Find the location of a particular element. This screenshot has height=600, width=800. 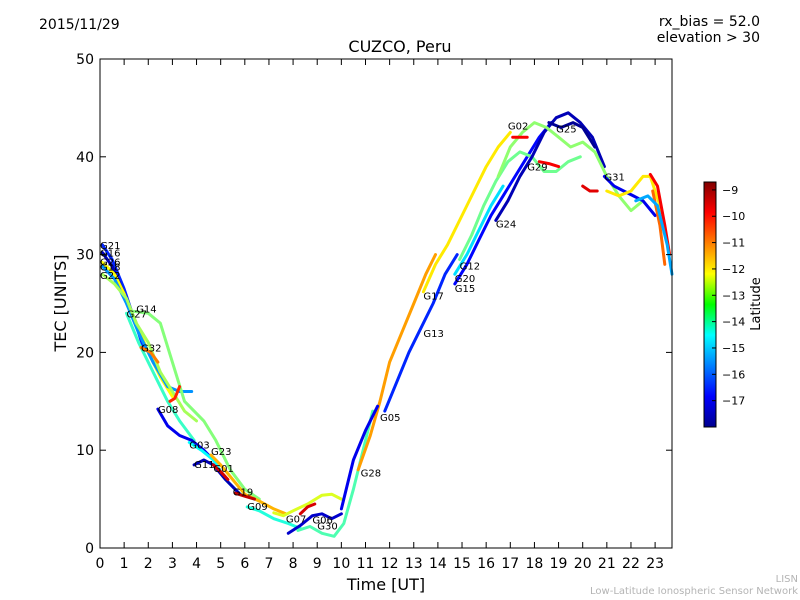

x-tick-label: 10 is located at coordinates (341, 564).